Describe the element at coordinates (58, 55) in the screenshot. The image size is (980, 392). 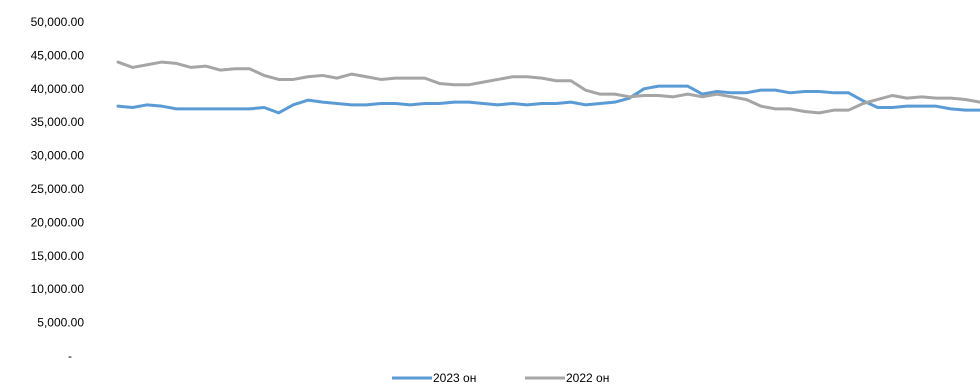
I see `y-tick-label: 45,000.00` at that location.